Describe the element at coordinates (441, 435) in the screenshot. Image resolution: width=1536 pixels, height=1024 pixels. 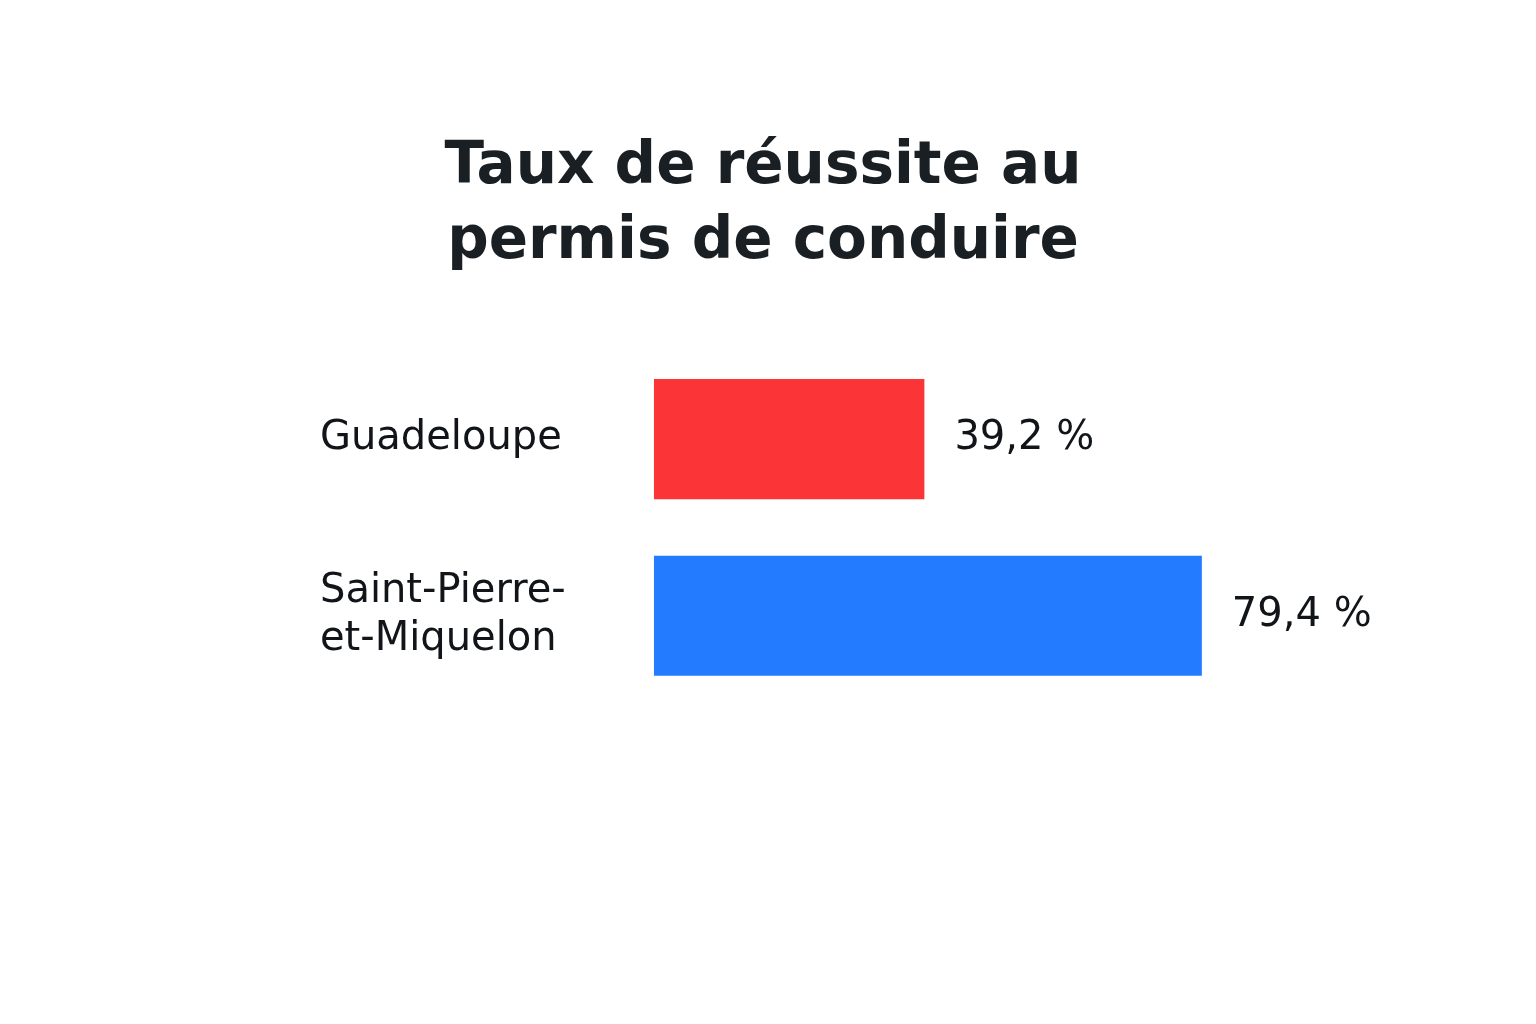
I see `y-tick-label: Guadeloupe` at that location.